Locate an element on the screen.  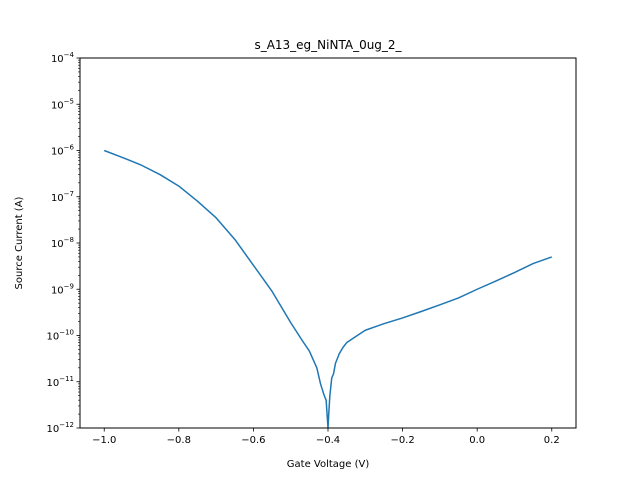
y-tick-label: 10⁻⁹ is located at coordinates (62, 289).